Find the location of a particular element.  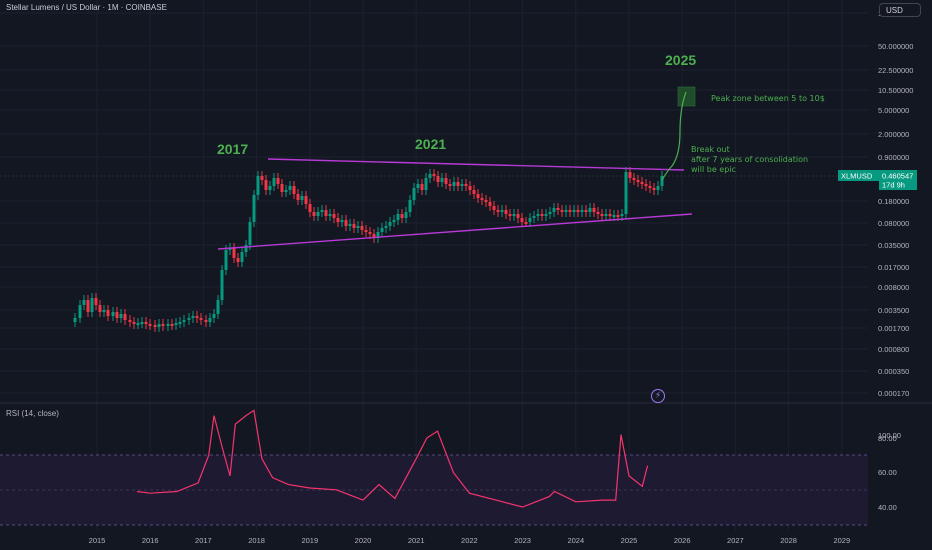

price-tick: 0.008000 is located at coordinates (893, 287).